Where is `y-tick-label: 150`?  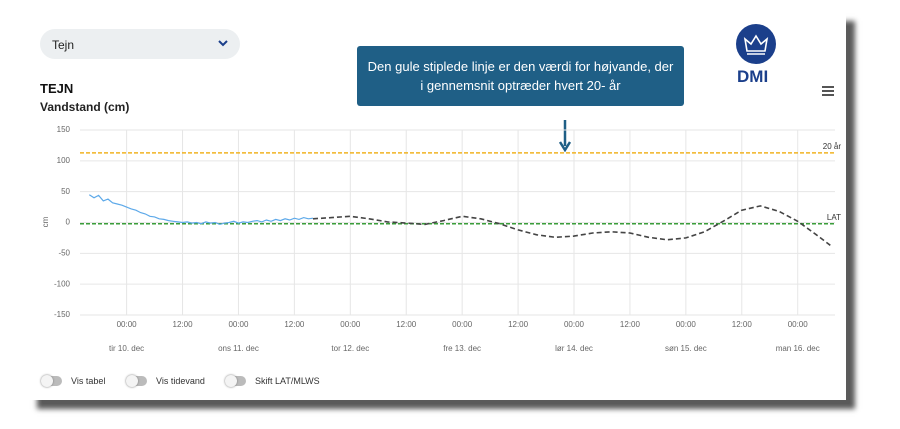
y-tick-label: 150 is located at coordinates (64, 129).